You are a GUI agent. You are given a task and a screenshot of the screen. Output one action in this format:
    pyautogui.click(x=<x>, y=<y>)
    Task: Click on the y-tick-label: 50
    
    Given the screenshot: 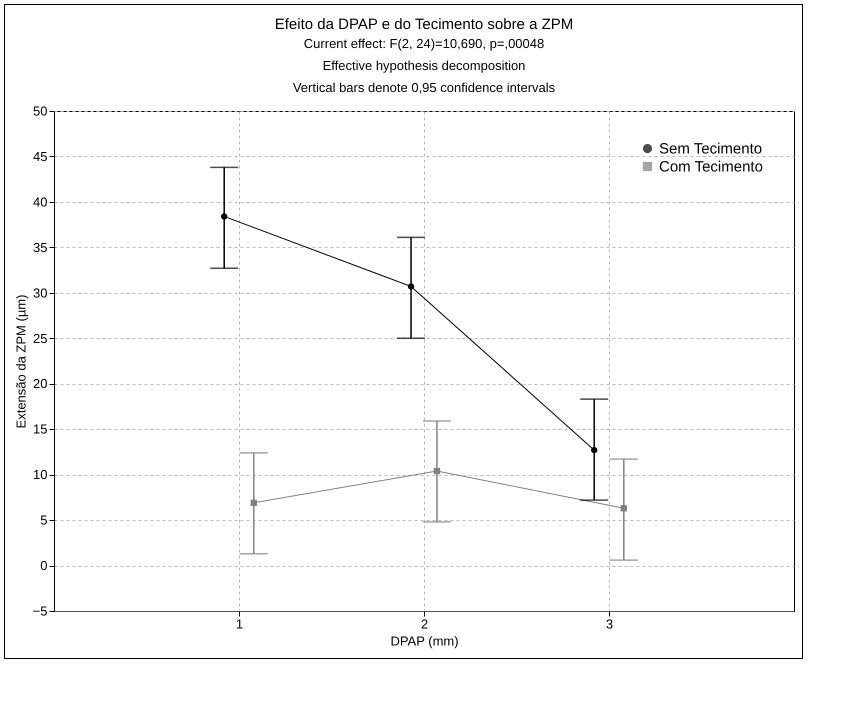 What is the action you would take?
    pyautogui.click(x=40, y=111)
    